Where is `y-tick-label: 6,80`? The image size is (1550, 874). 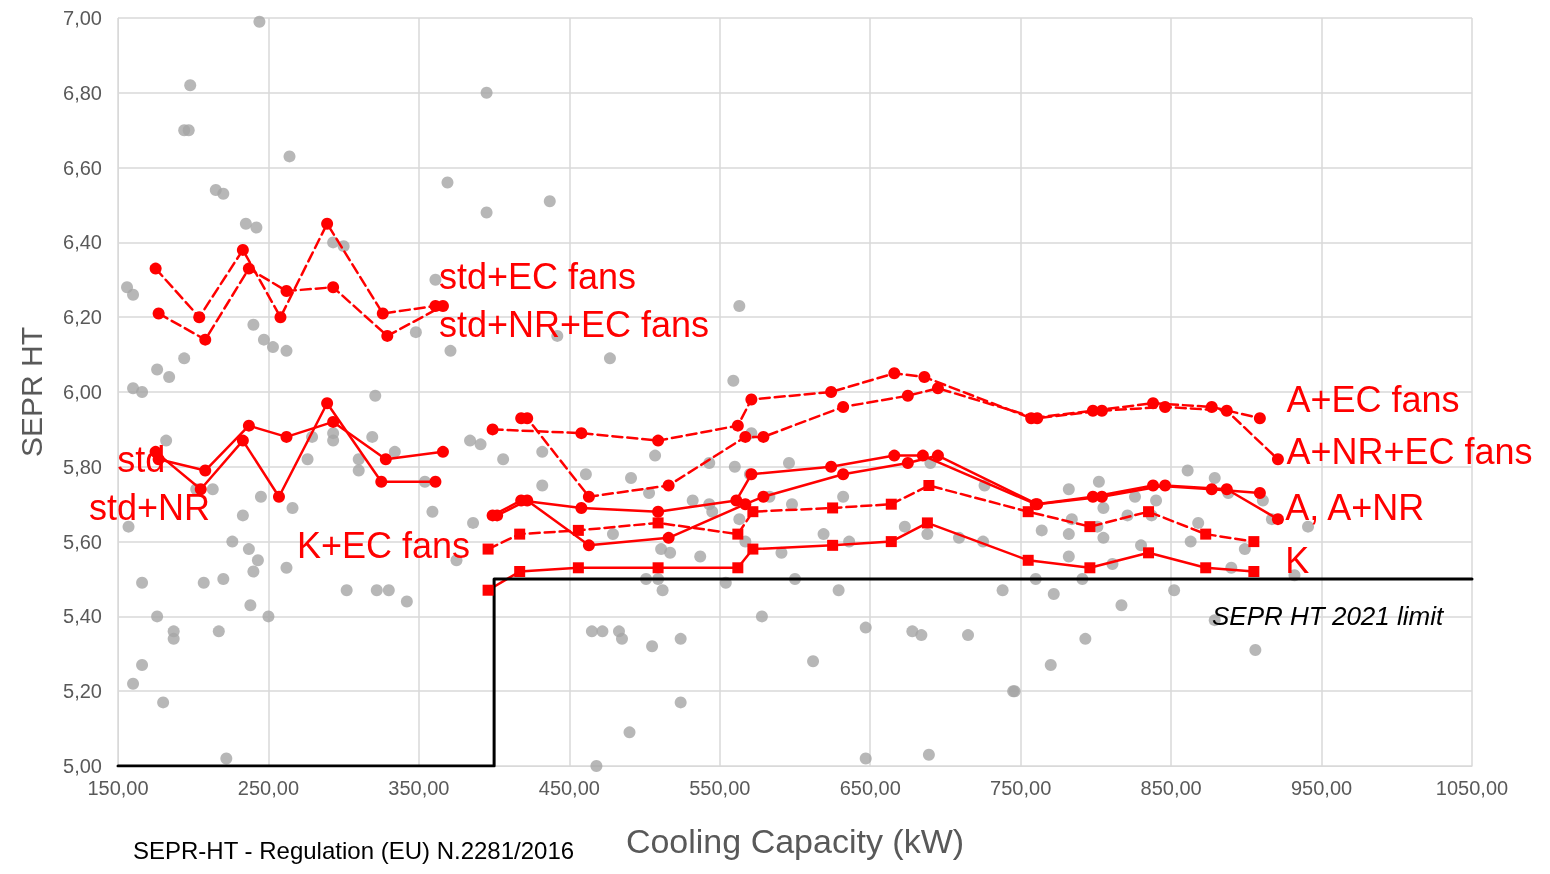 y-tick-label: 6,80 is located at coordinates (82, 92).